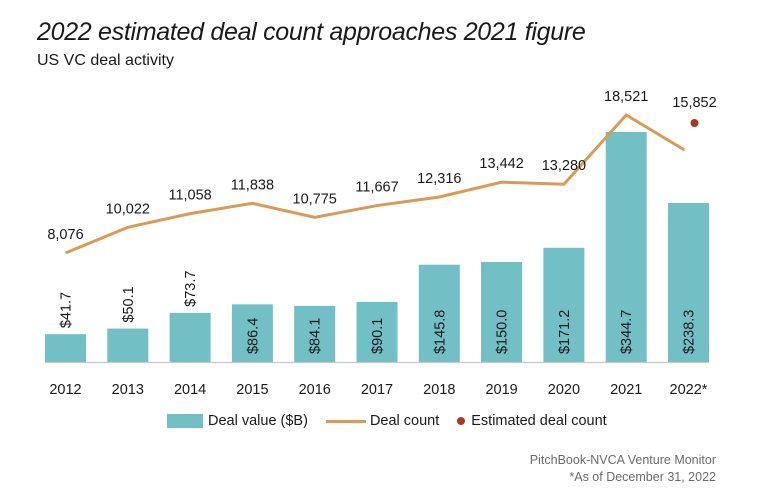 The width and height of the screenshot is (768, 499). What do you see at coordinates (565, 332) in the screenshot?
I see `bar-value-label: $171.2` at bounding box center [565, 332].